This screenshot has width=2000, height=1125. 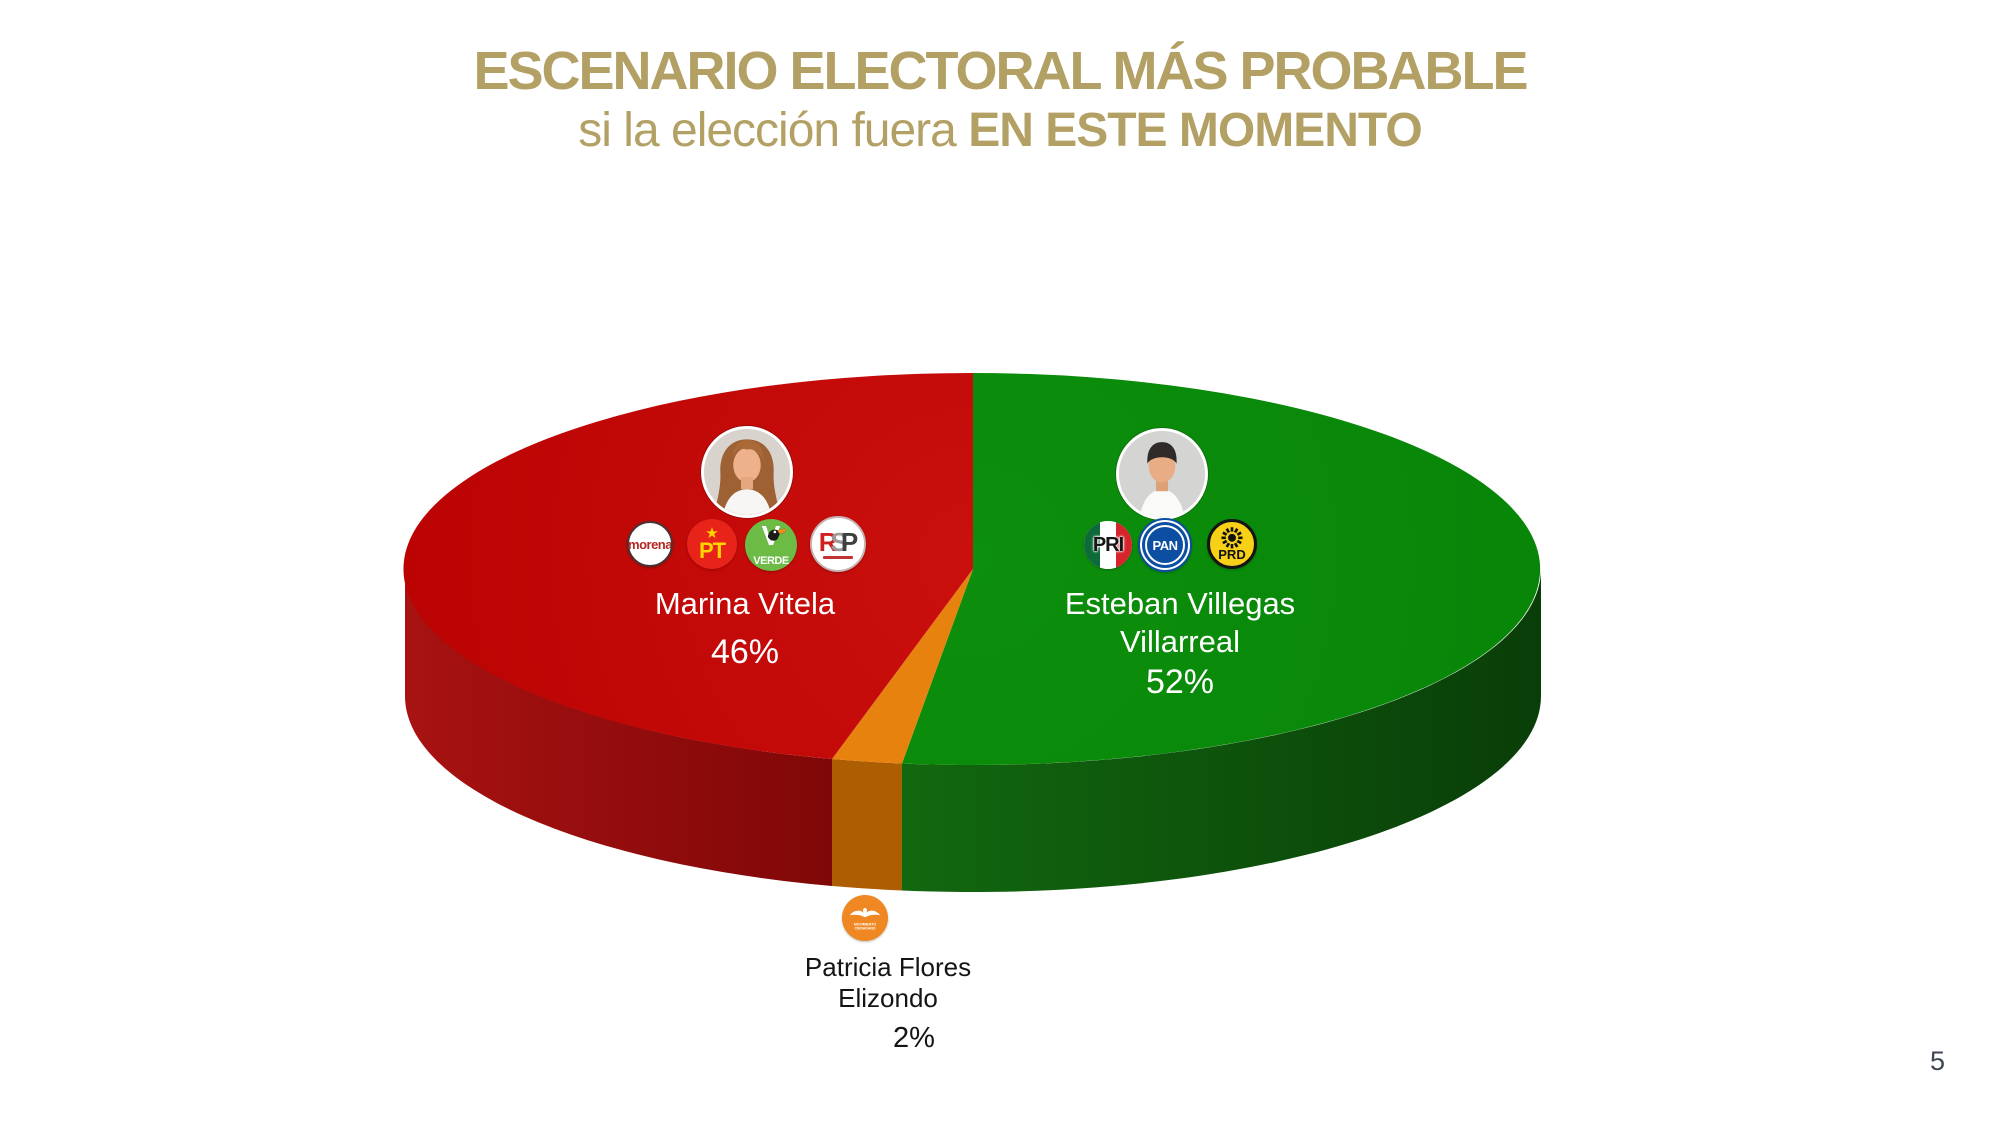 I want to click on esteban-portrait-illustration, so click(x=1162, y=474).